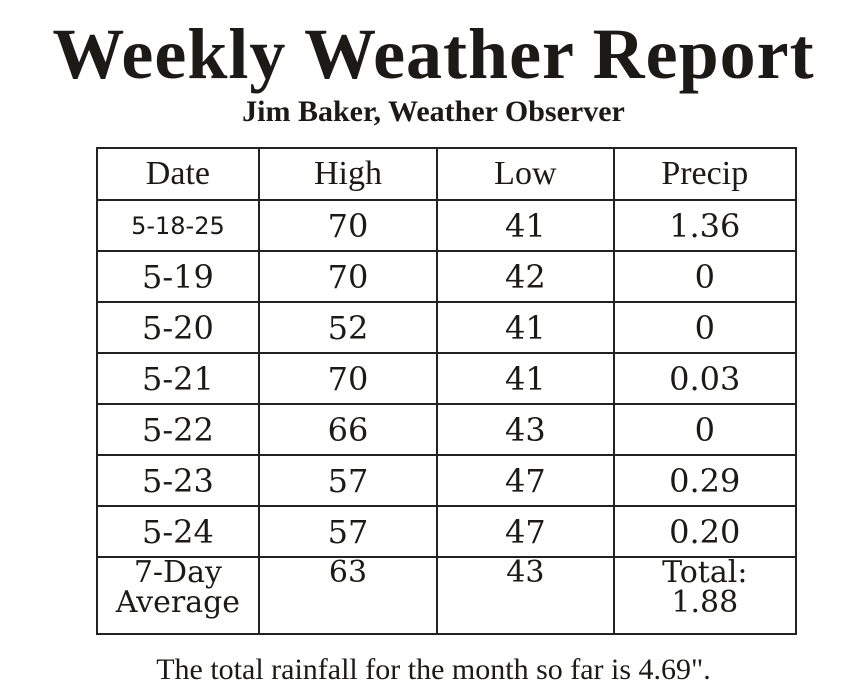  What do you see at coordinates (178, 531) in the screenshot?
I see `table-cell: 5-24` at bounding box center [178, 531].